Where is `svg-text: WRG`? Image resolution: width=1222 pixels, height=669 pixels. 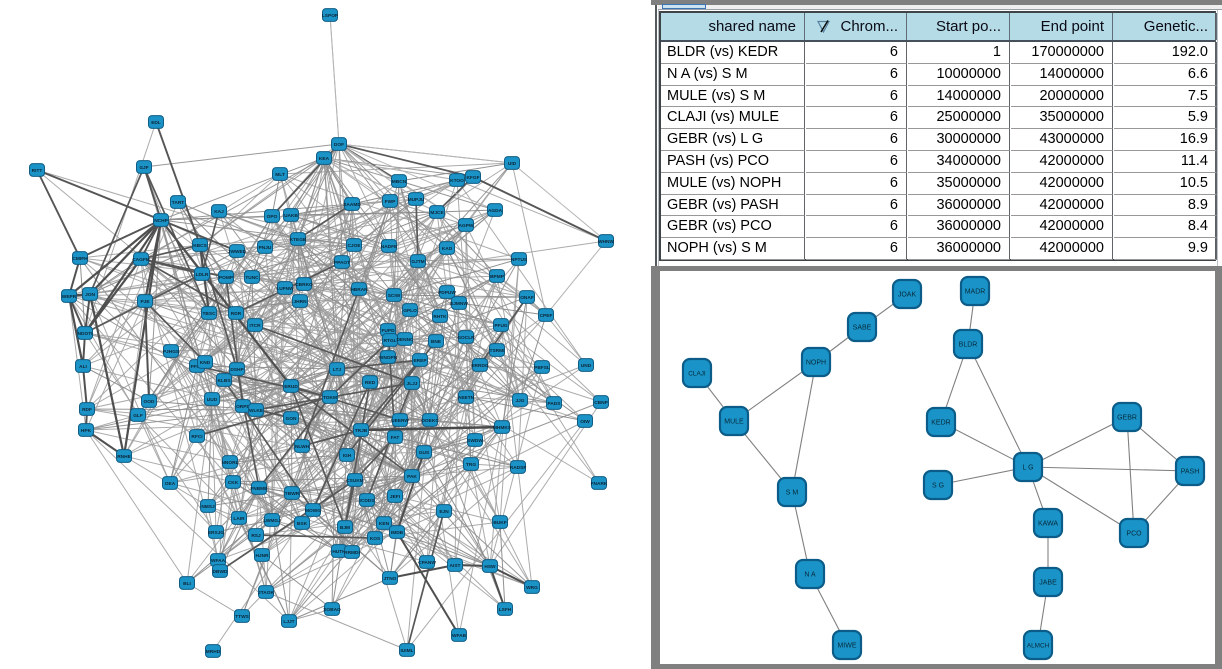
svg-text: WRG is located at coordinates (532, 588).